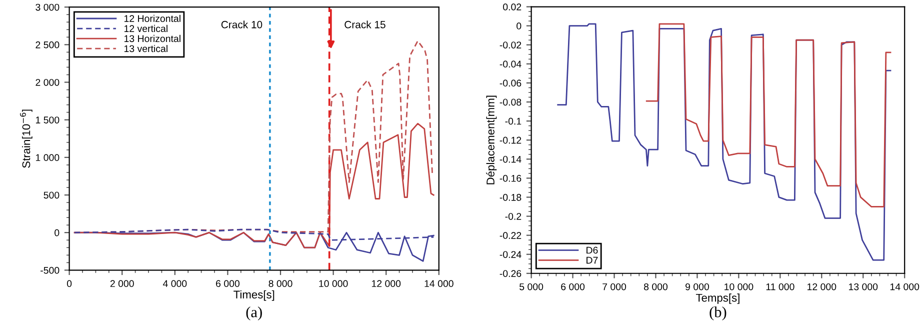 Image resolution: width=924 pixels, height=322 pixels. Describe the element at coordinates (174, 284) in the screenshot. I see `x-tick-label: 4 000` at that location.